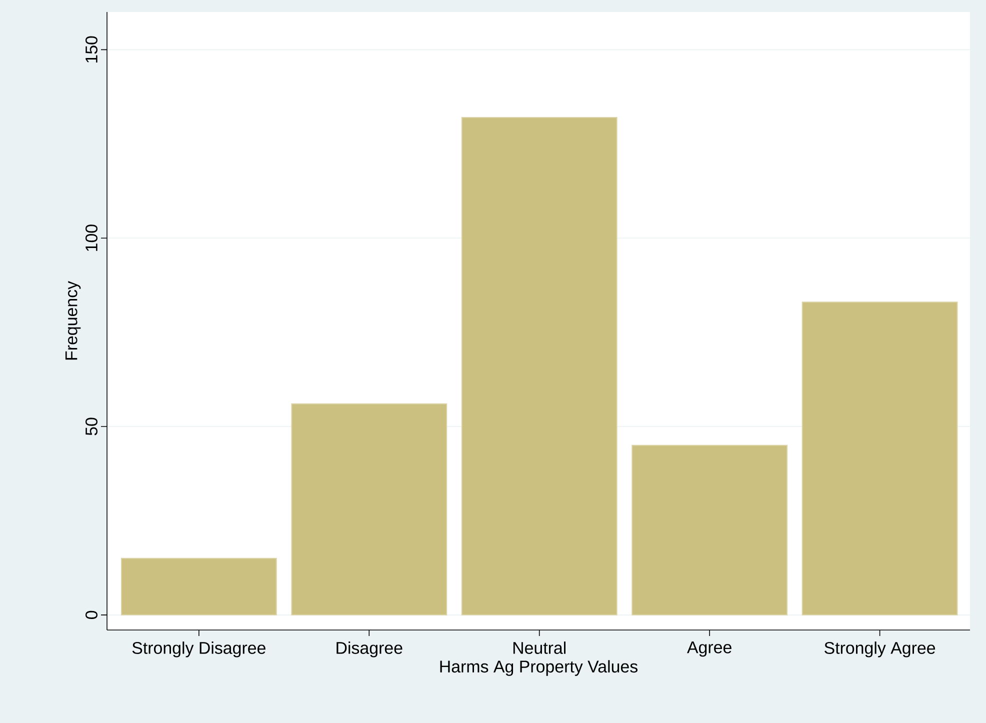  I want to click on y-axis-title: Frequency, so click(73, 320).